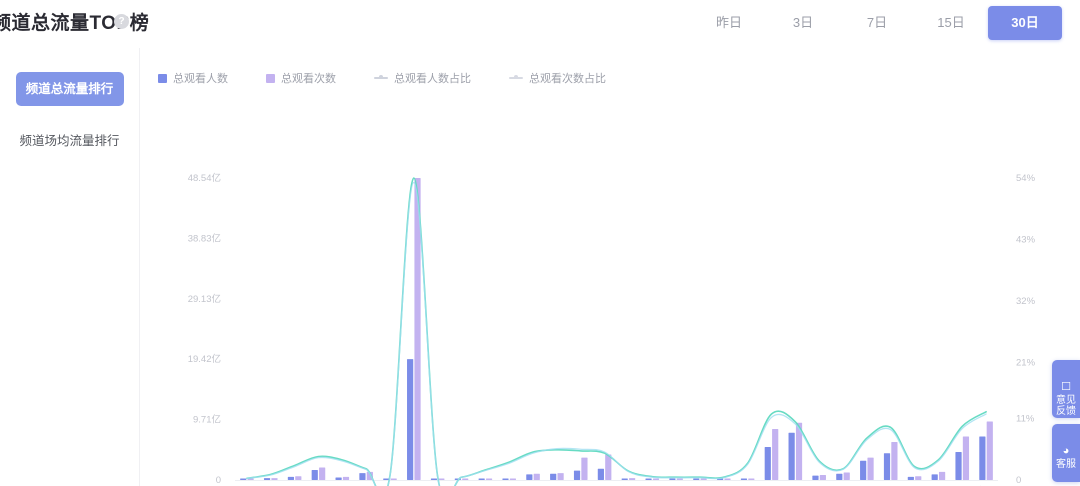 This screenshot has width=1080, height=486. What do you see at coordinates (1066, 389) in the screenshot?
I see `feedback-button: ☐ 意见反馈` at bounding box center [1066, 389].